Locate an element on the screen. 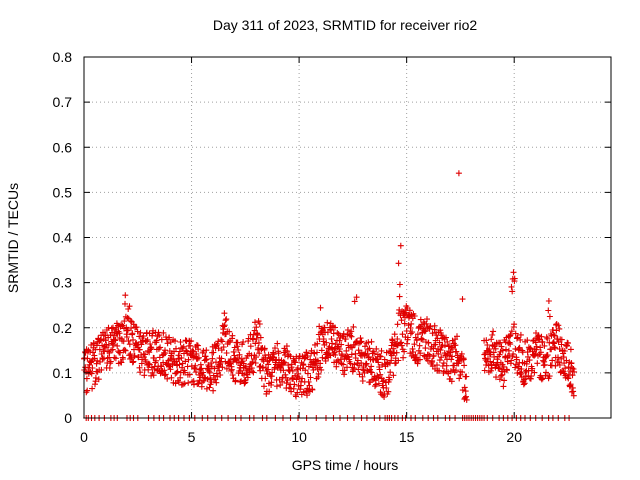  y-tick-label: 0 is located at coordinates (68, 418).